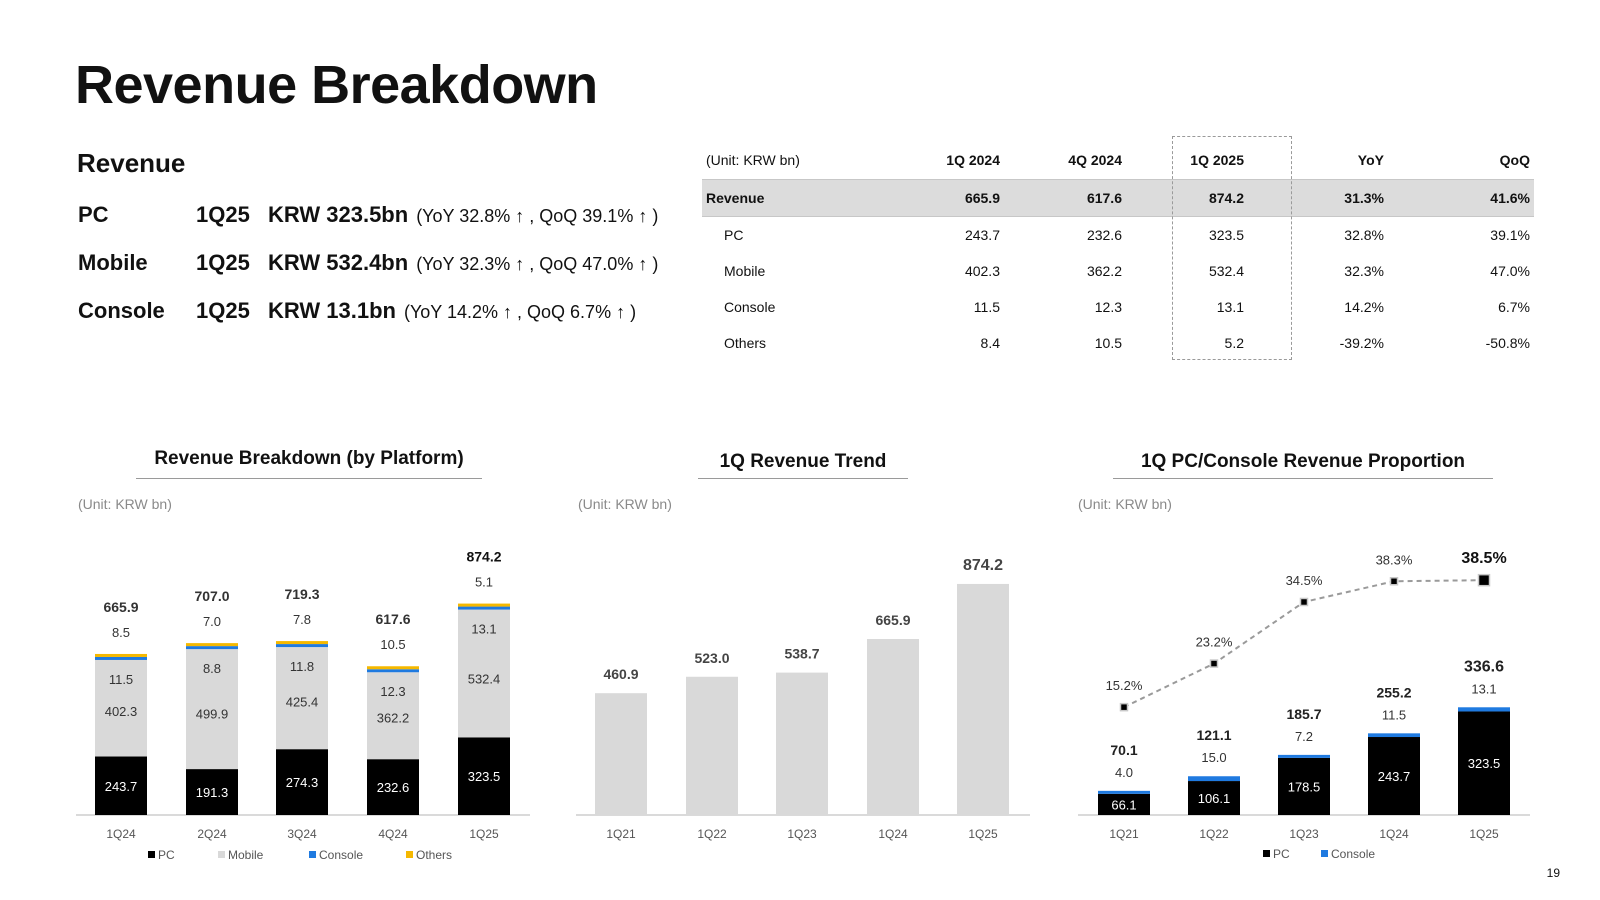 This screenshot has width=1600, height=900. Describe the element at coordinates (982, 271) in the screenshot. I see `cell: 402.3` at that location.